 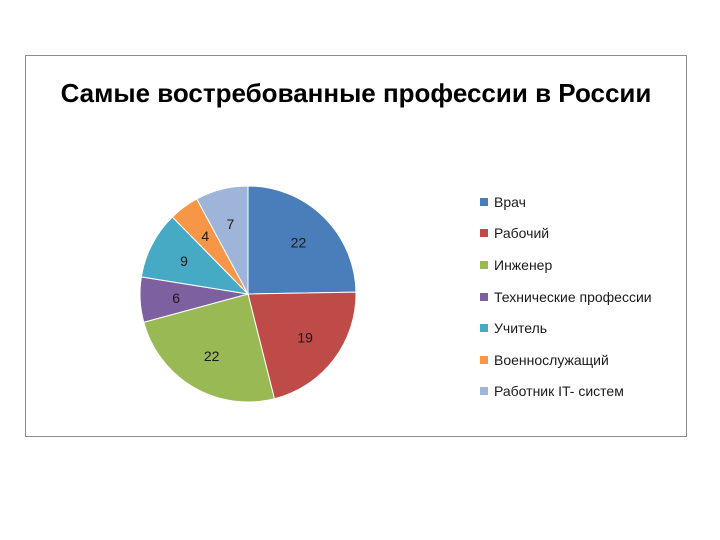 I want to click on pie-data-label-6: 4, so click(x=205, y=236).